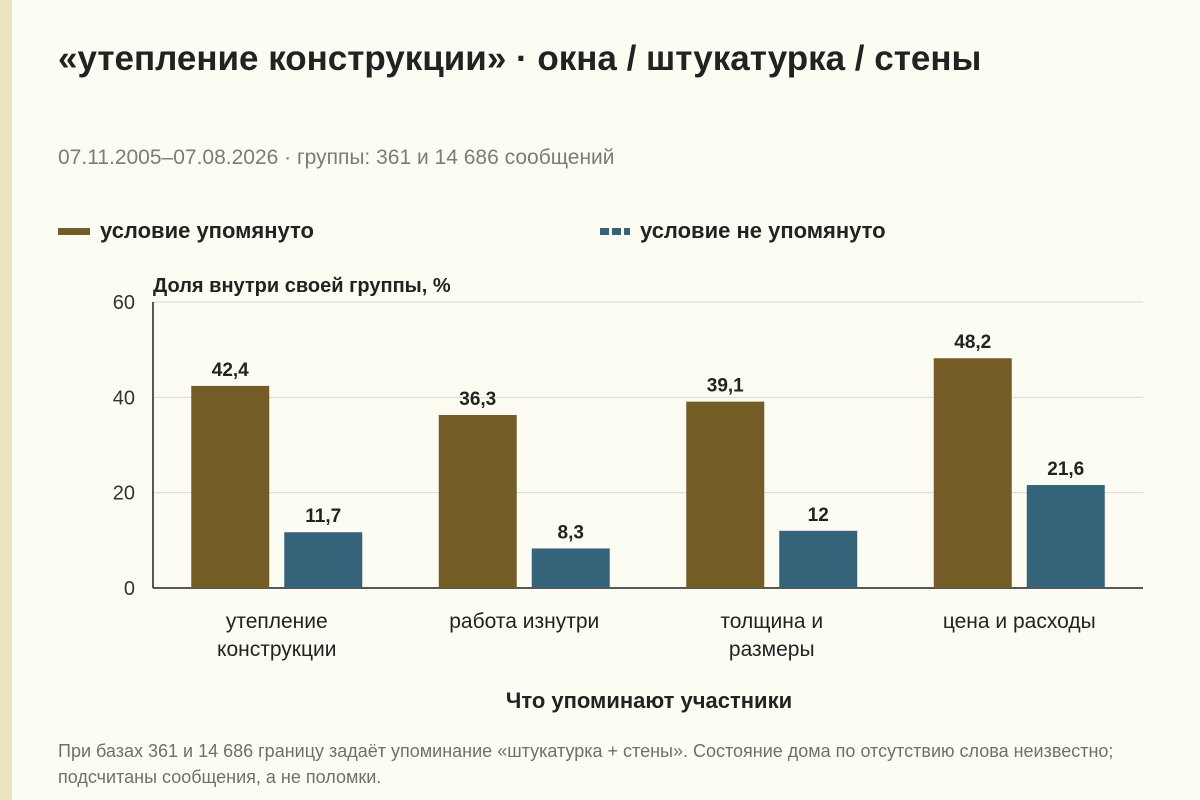 The height and width of the screenshot is (800, 1200). What do you see at coordinates (230, 370) in the screenshot?
I see `bar-value-label: 42,4` at bounding box center [230, 370].